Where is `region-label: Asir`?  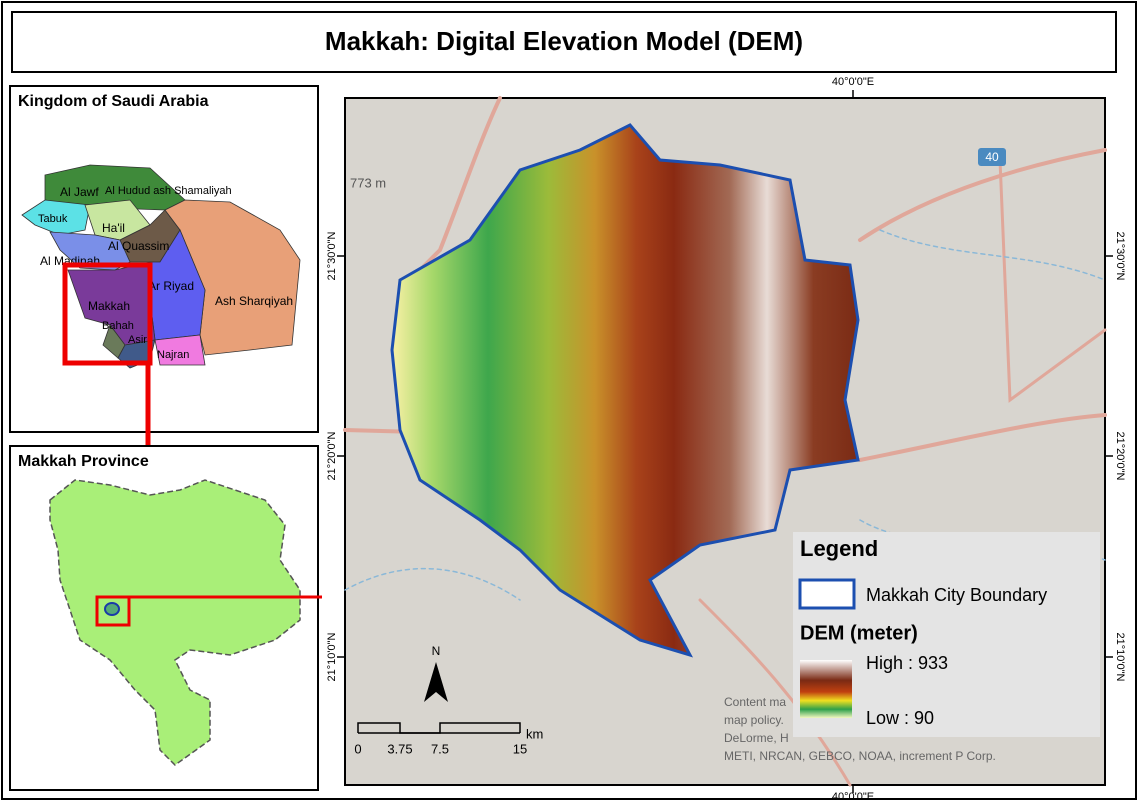 region-label: Asir is located at coordinates (137, 340).